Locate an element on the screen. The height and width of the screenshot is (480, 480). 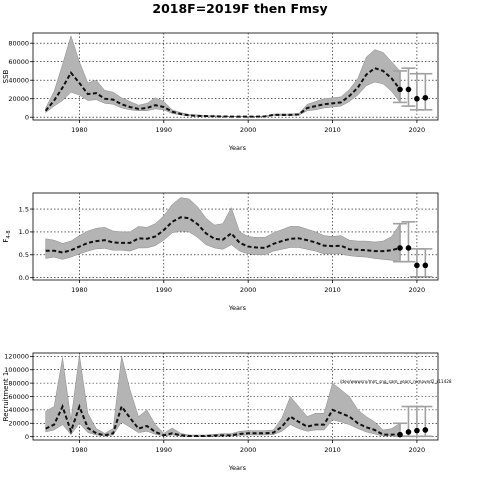
y-axis-label: F4-8 is located at coordinates (7, 236).